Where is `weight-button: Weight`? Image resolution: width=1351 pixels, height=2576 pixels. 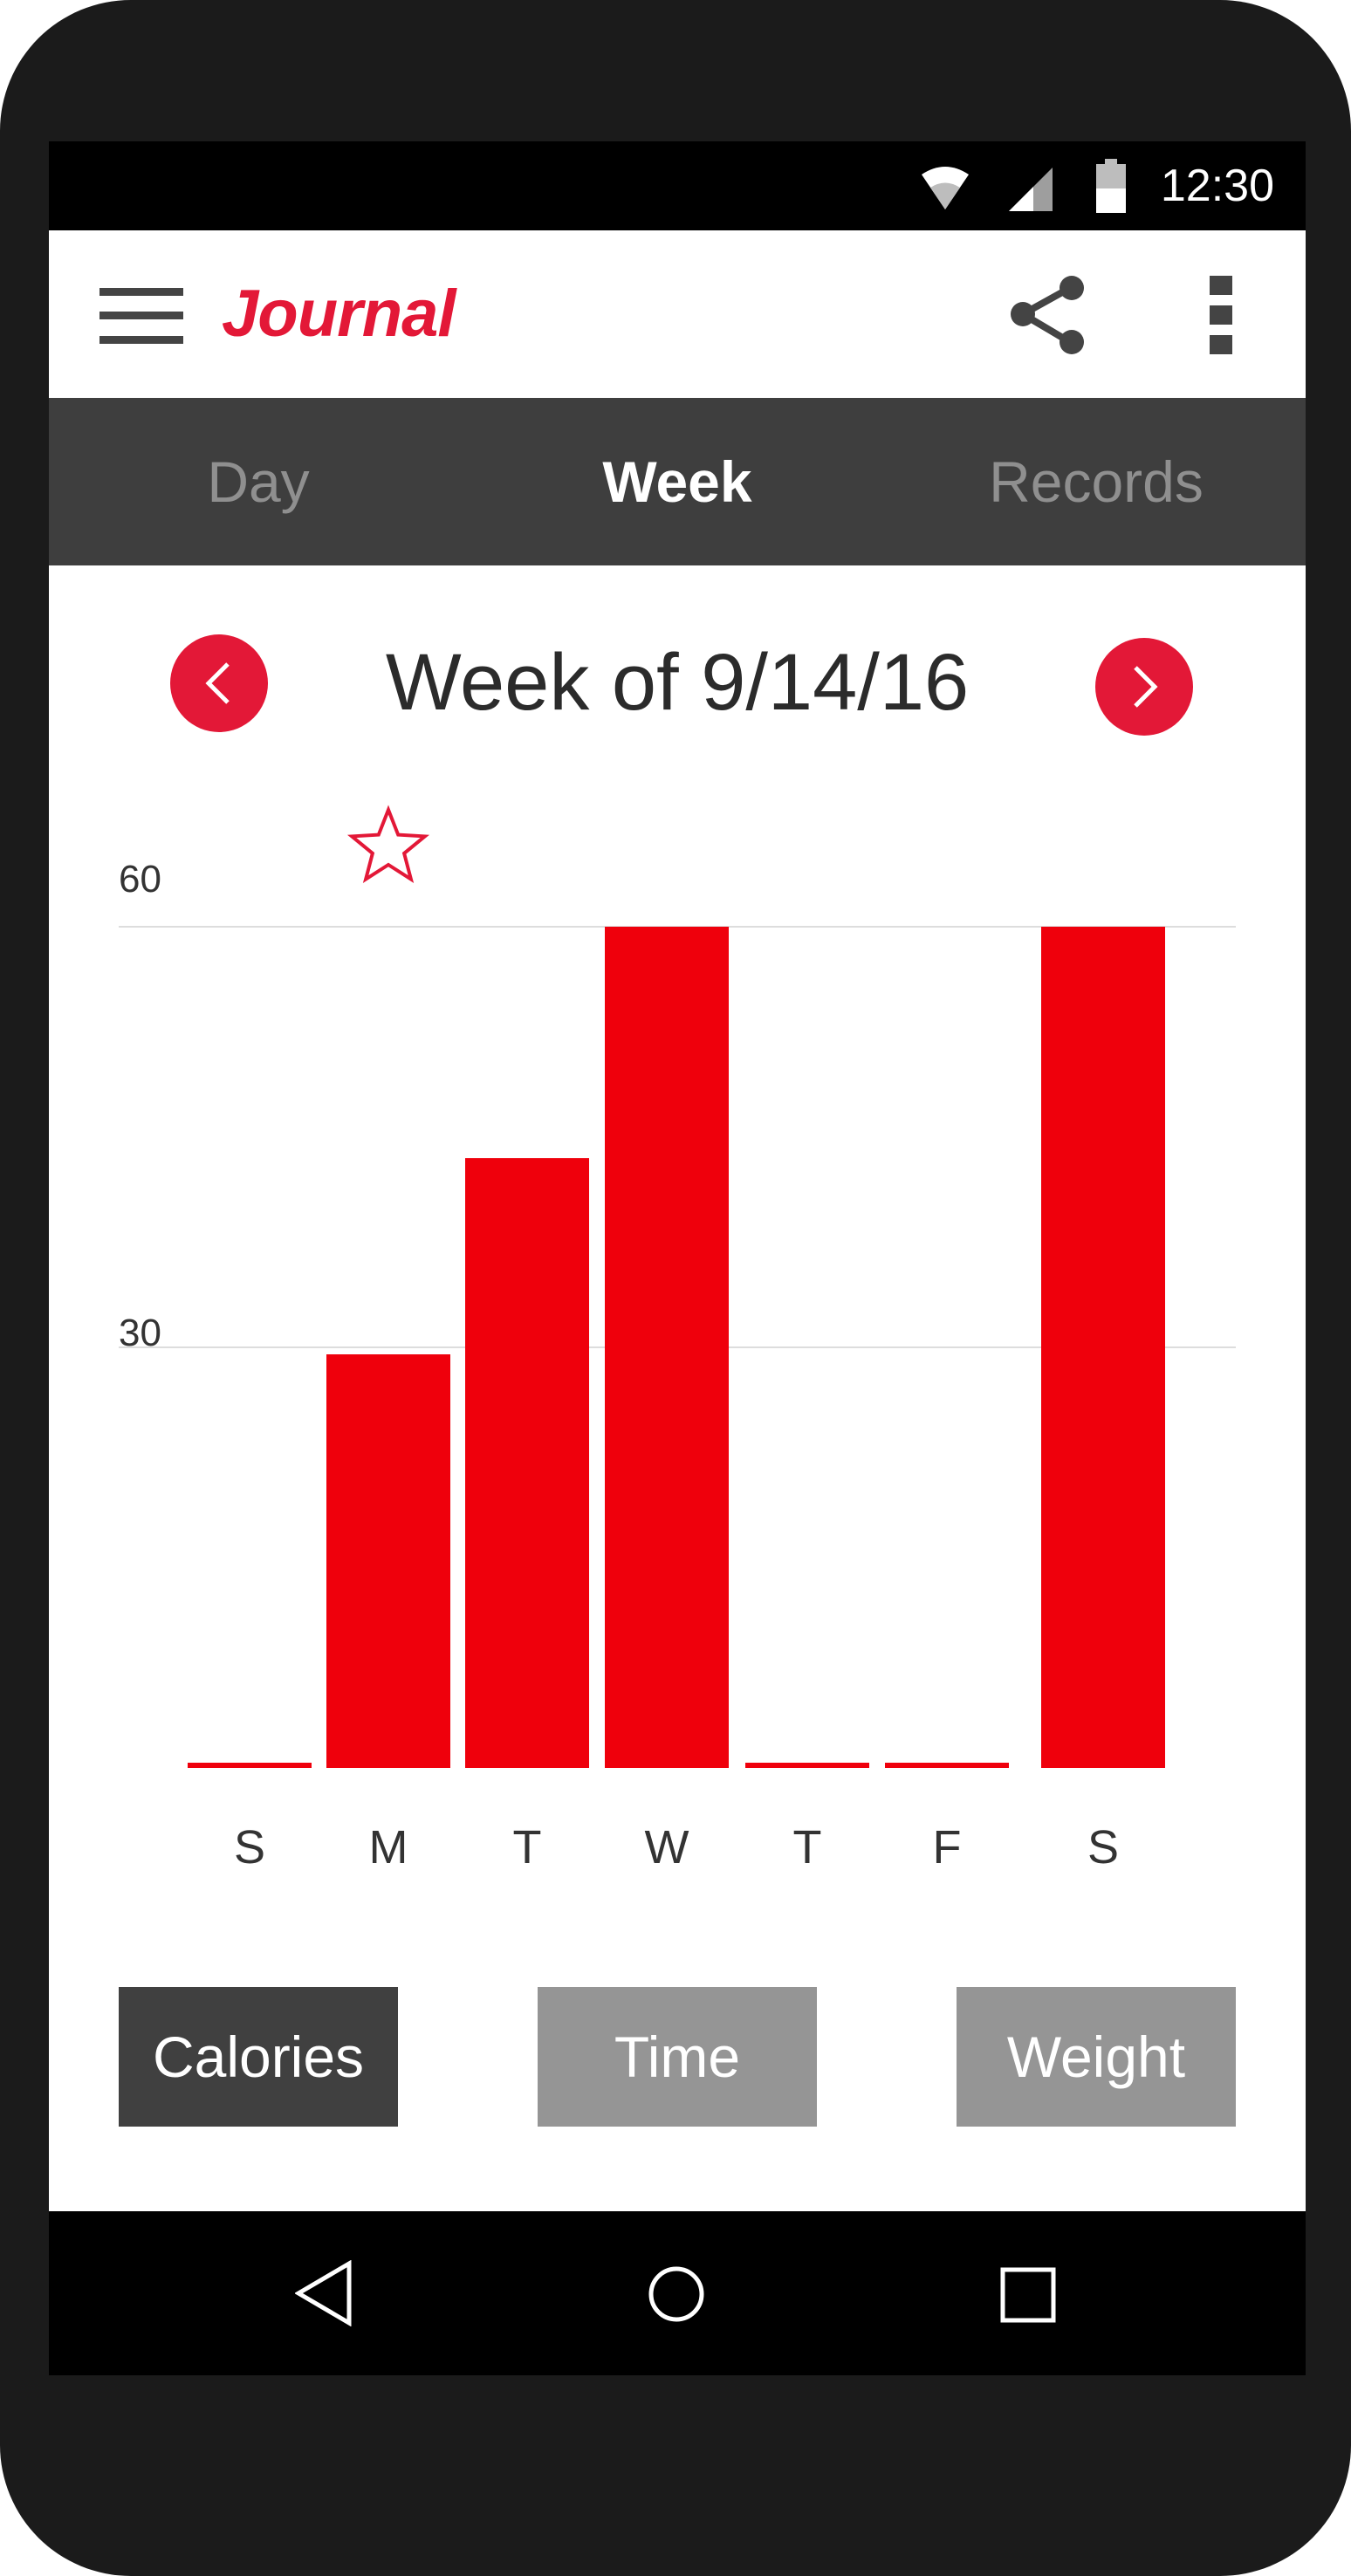
weight-button: Weight is located at coordinates (1096, 2057).